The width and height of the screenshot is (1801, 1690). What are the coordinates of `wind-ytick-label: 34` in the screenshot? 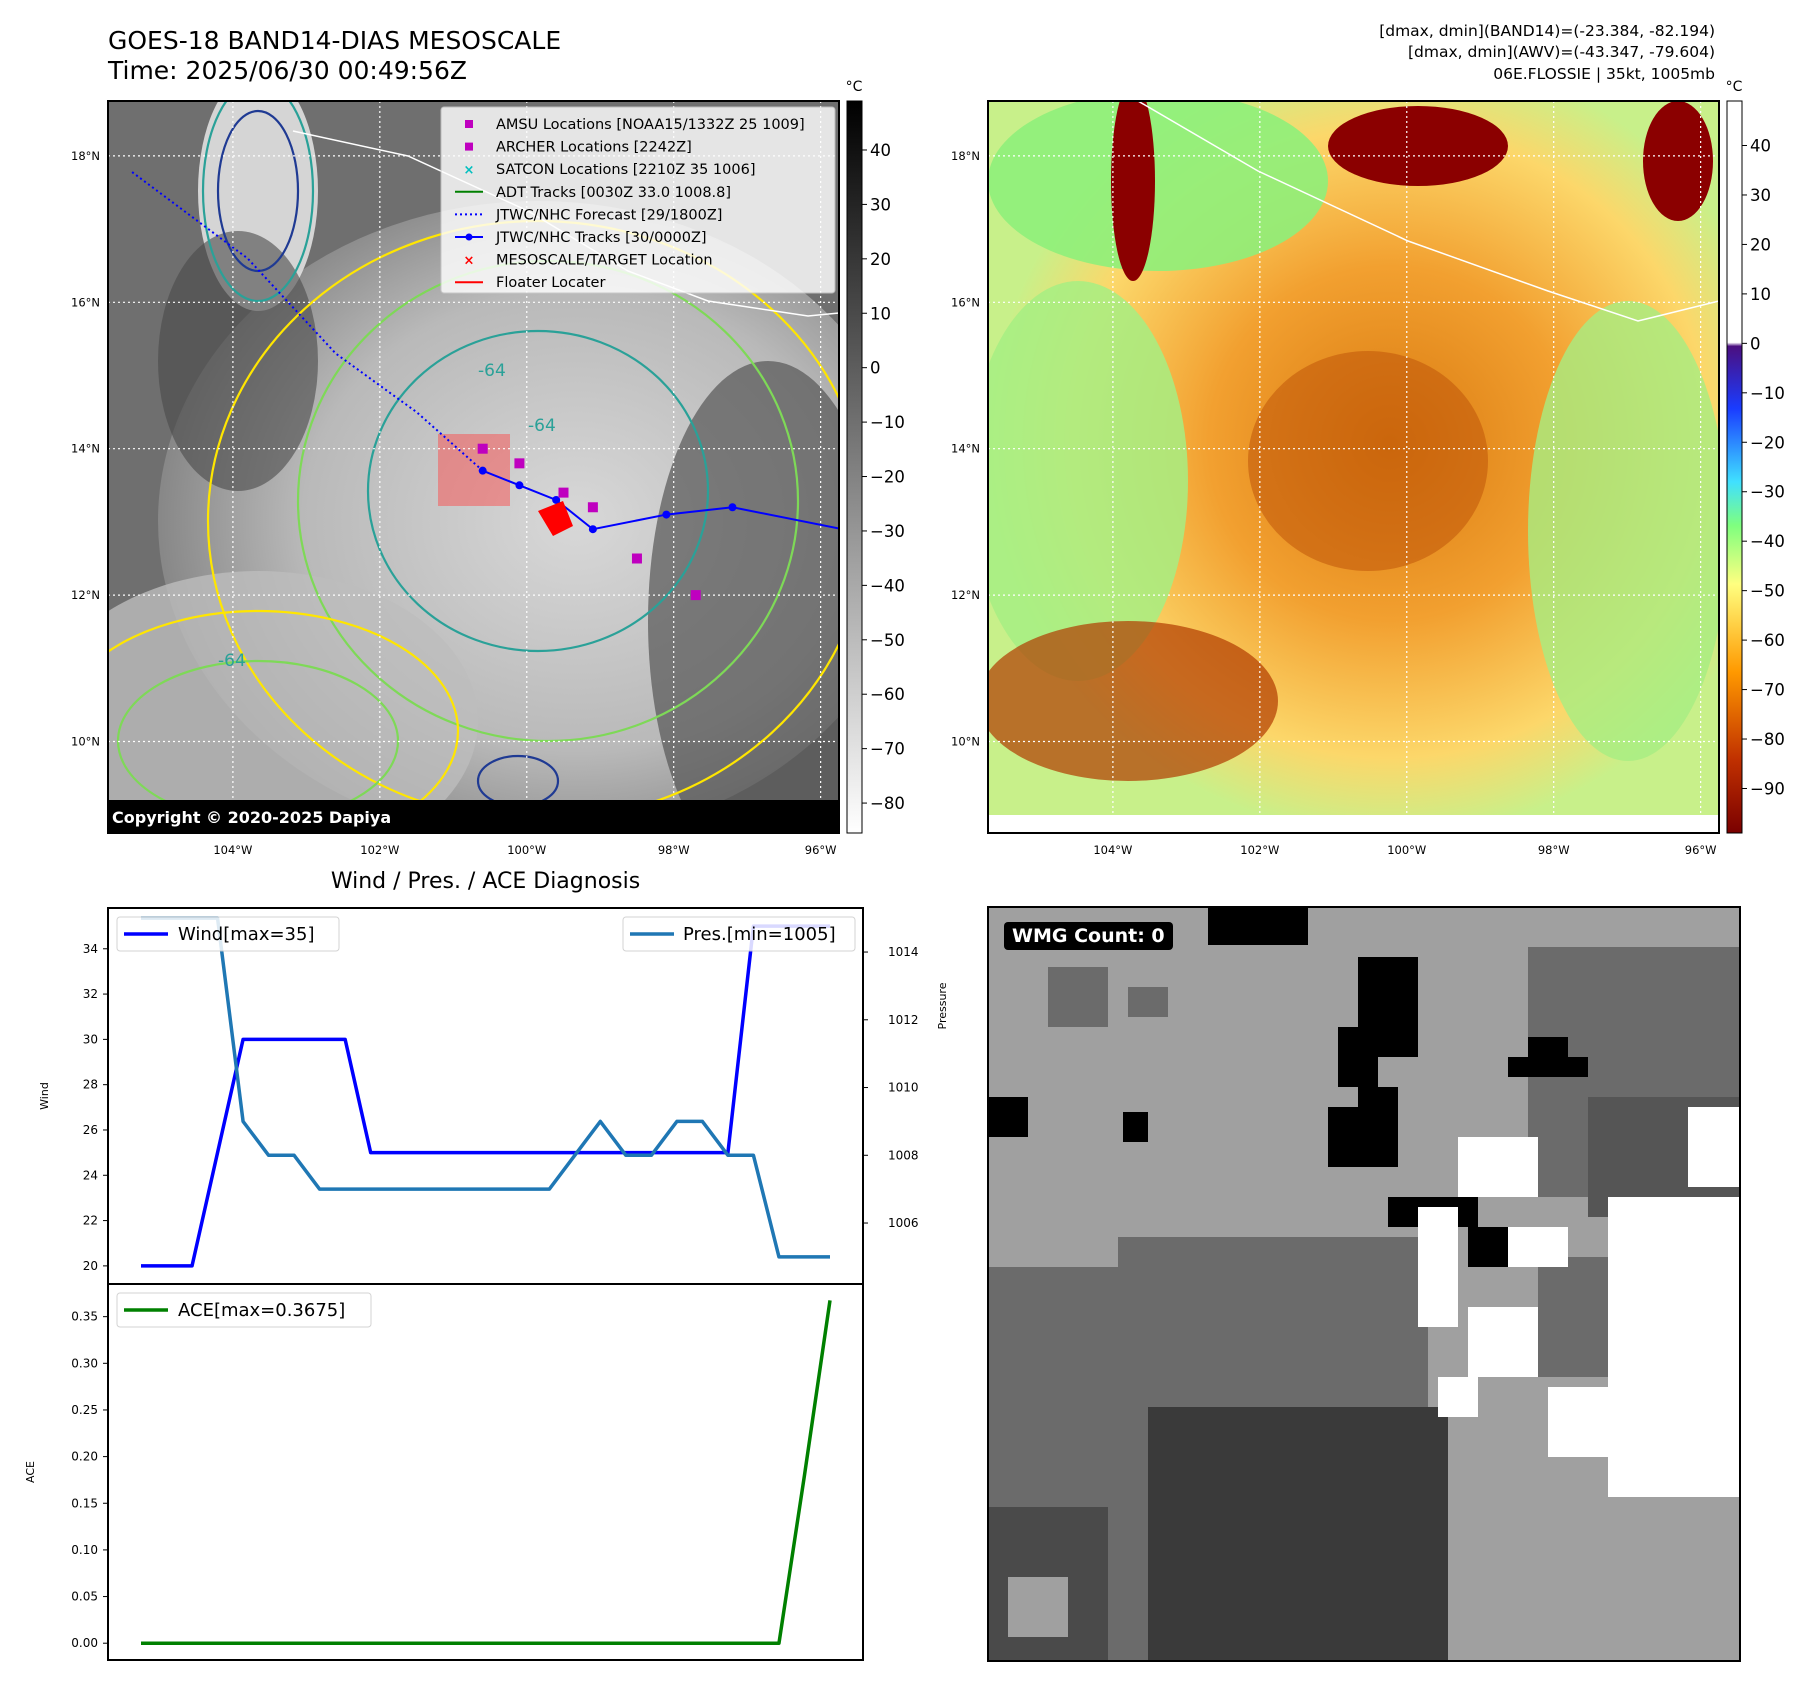 It's located at (90, 949).